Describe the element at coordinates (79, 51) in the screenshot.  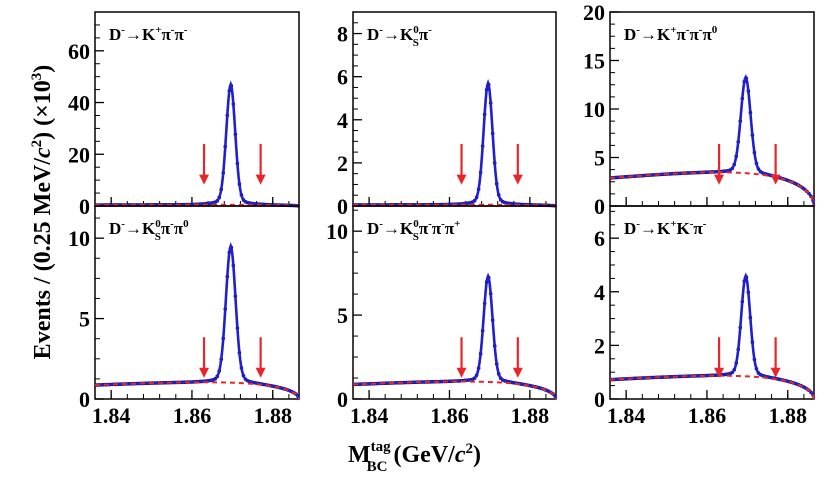
I see `y-tick-label: 60` at that location.